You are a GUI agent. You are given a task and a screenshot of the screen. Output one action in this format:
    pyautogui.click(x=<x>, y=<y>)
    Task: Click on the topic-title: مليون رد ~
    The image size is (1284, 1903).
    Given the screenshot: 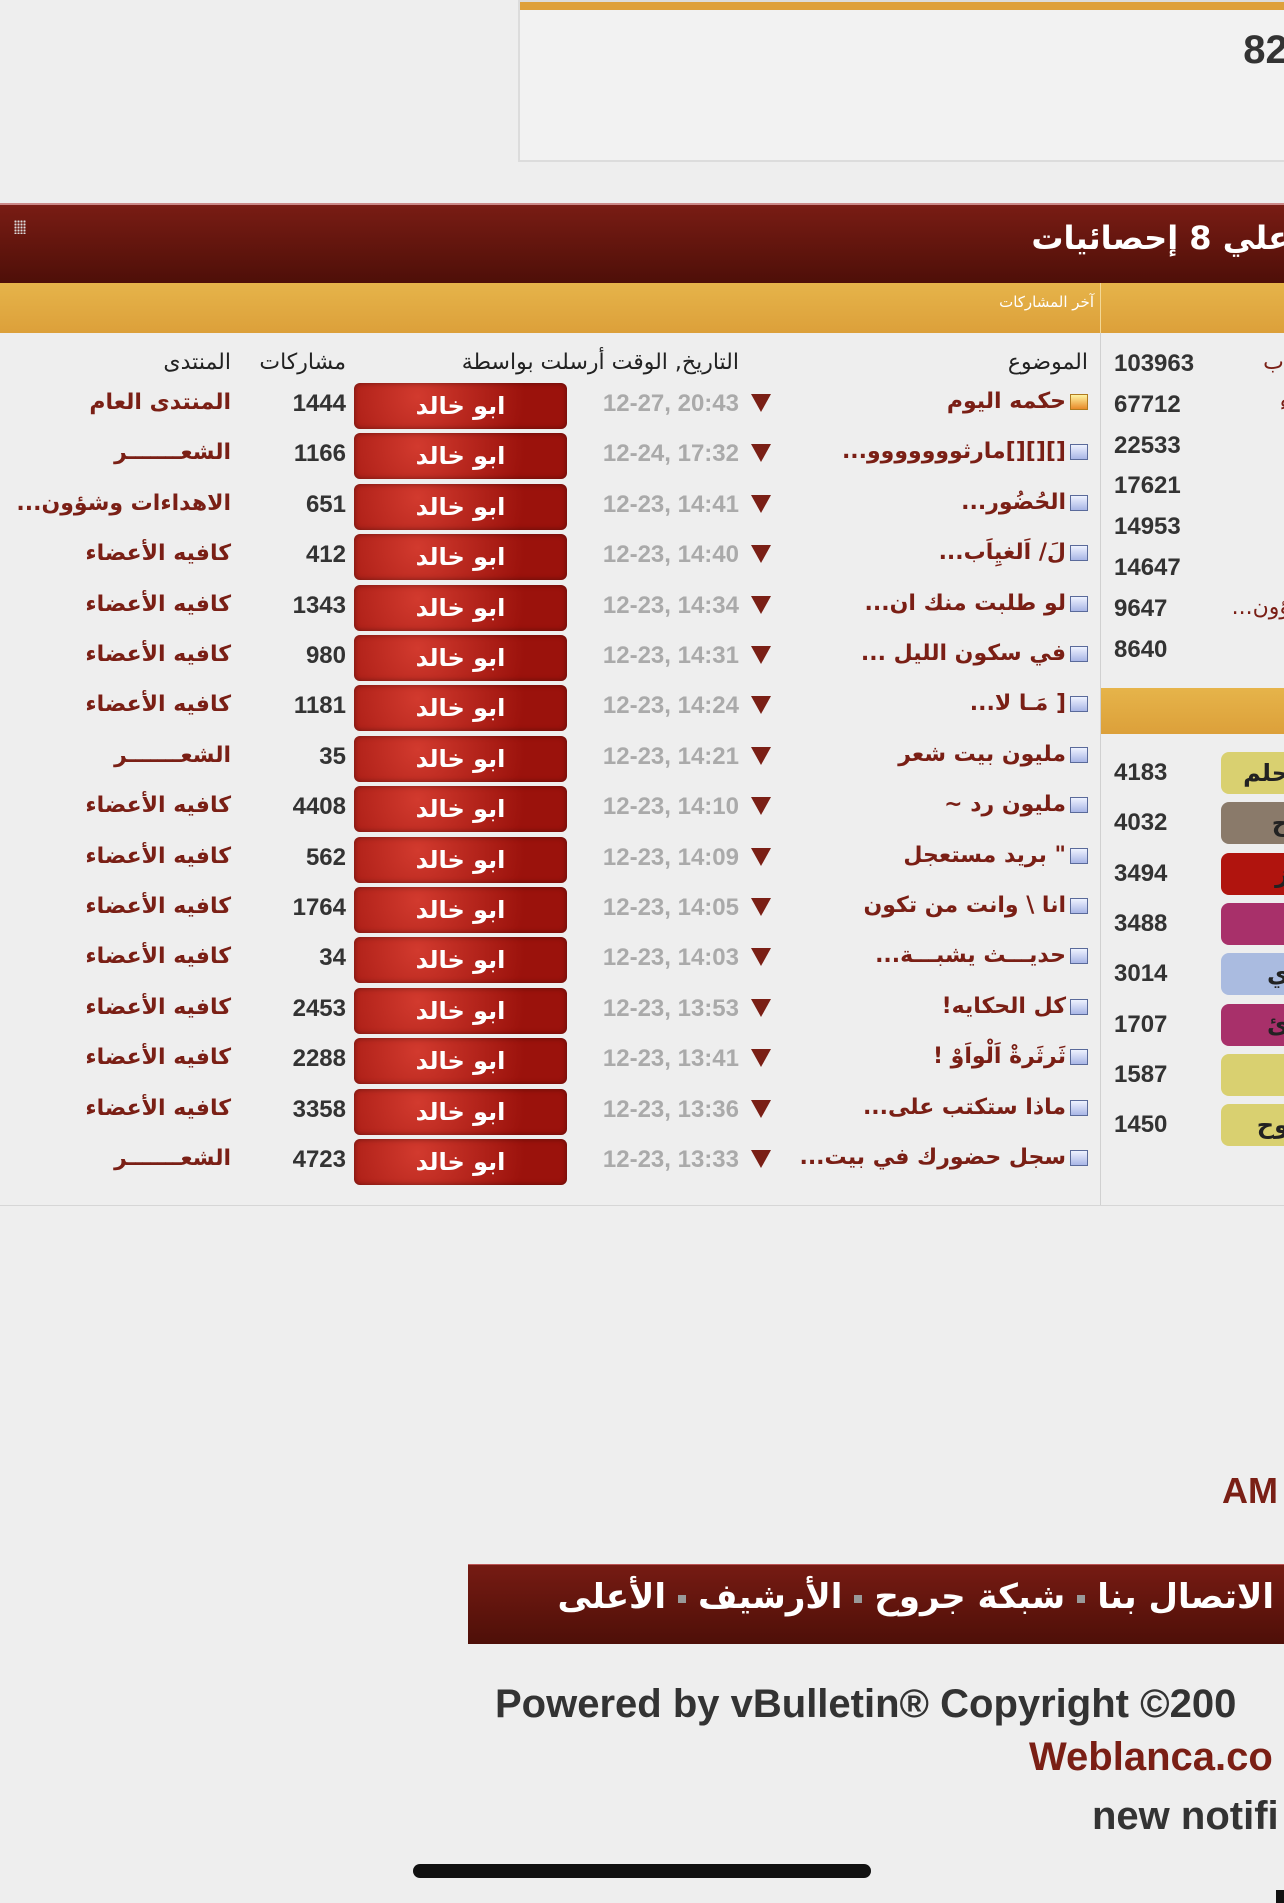 What is the action you would take?
    pyautogui.click(x=1005, y=805)
    